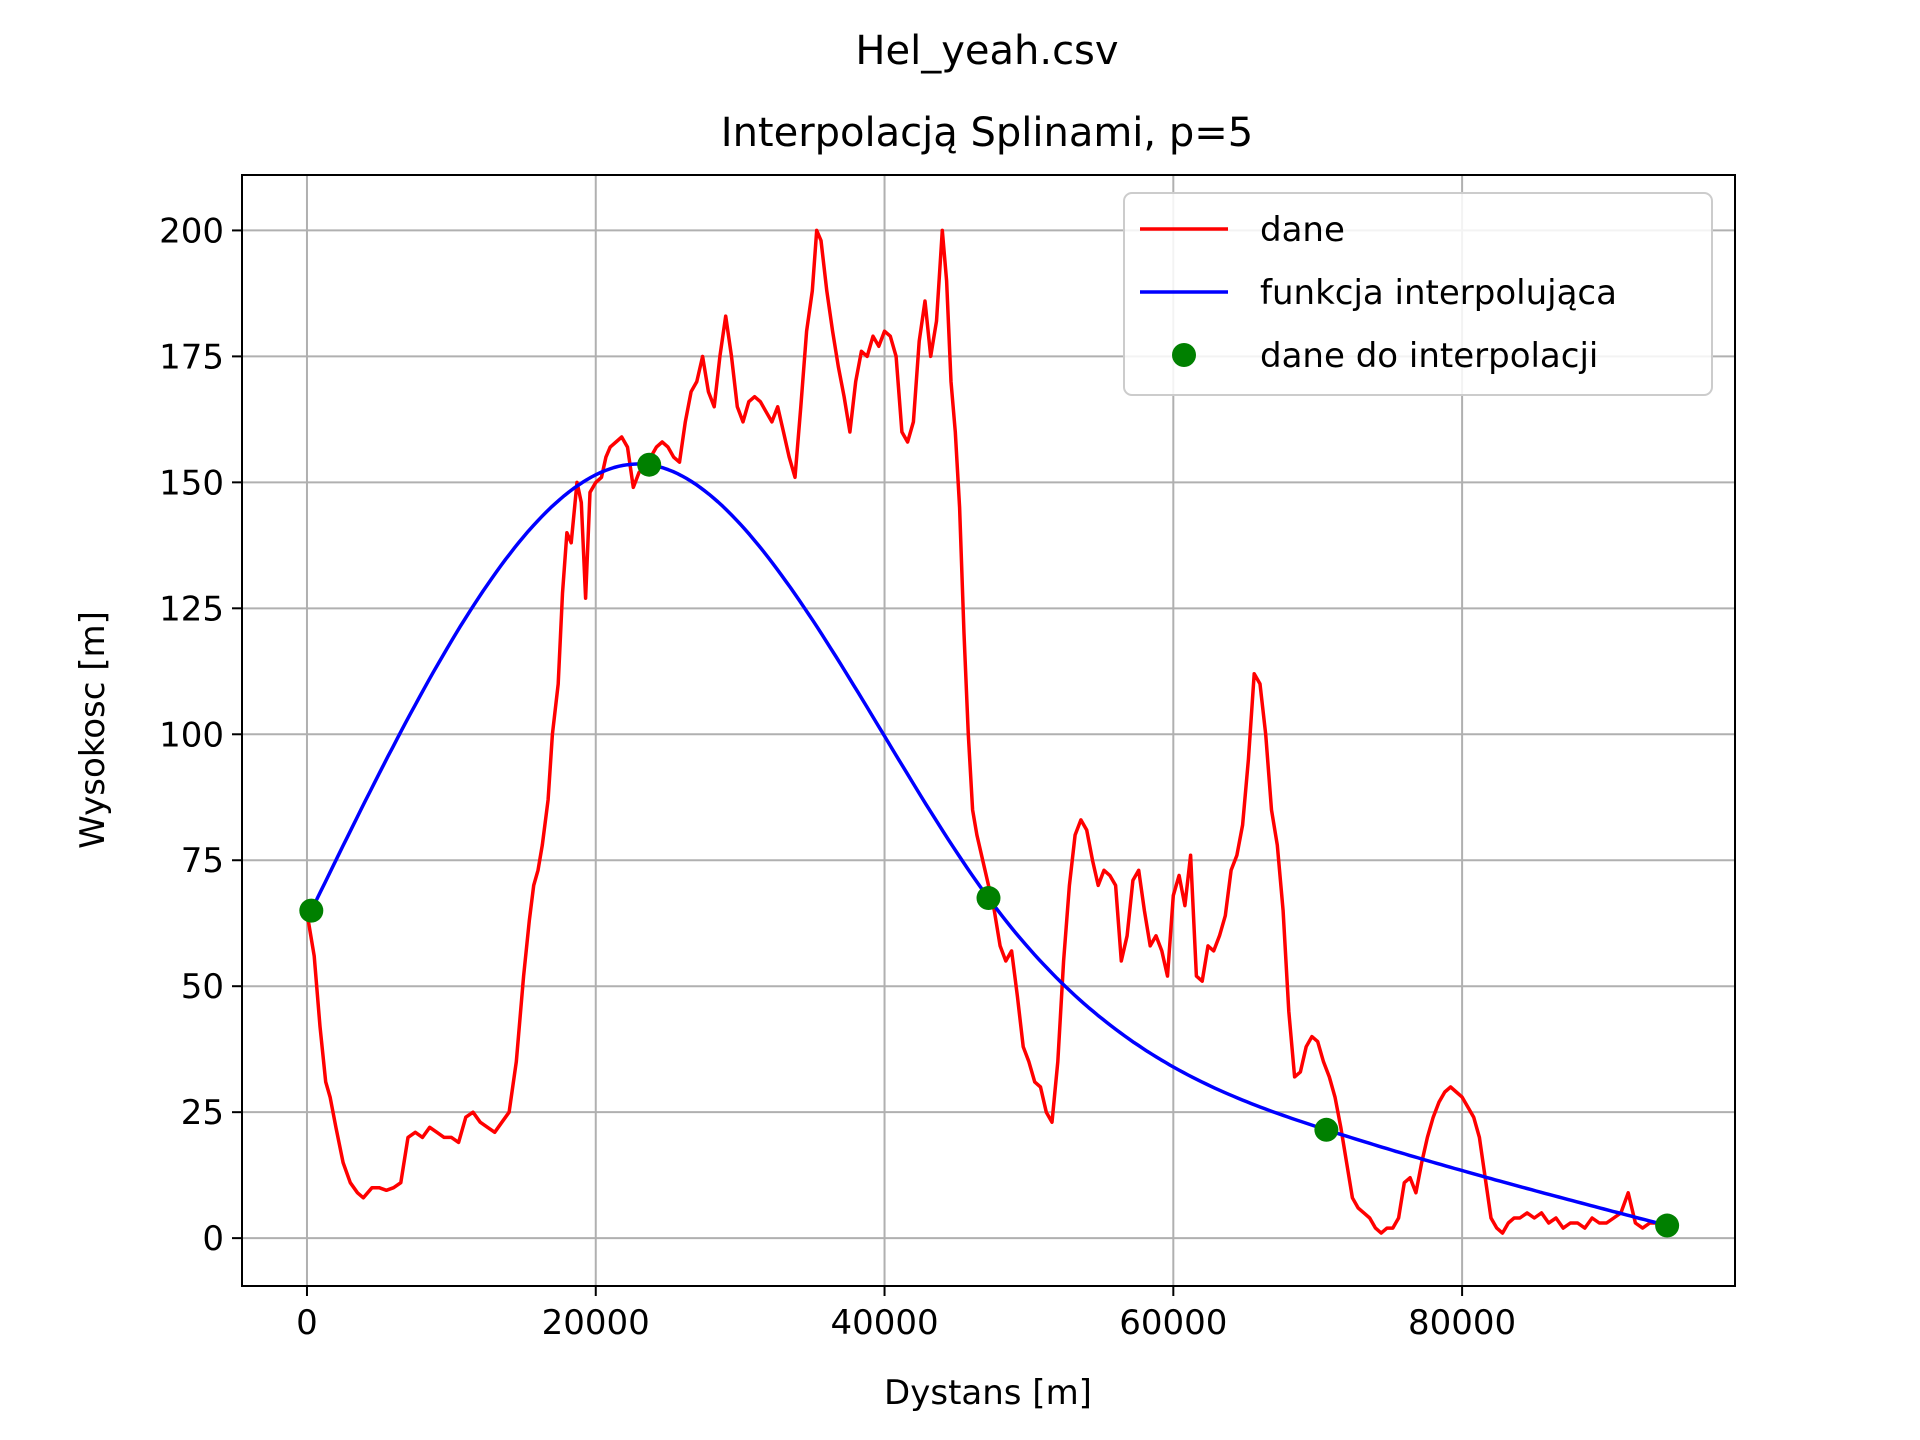 Image resolution: width=1920 pixels, height=1440 pixels. Describe the element at coordinates (1184, 355) in the screenshot. I see `legend-swatch-points` at that location.